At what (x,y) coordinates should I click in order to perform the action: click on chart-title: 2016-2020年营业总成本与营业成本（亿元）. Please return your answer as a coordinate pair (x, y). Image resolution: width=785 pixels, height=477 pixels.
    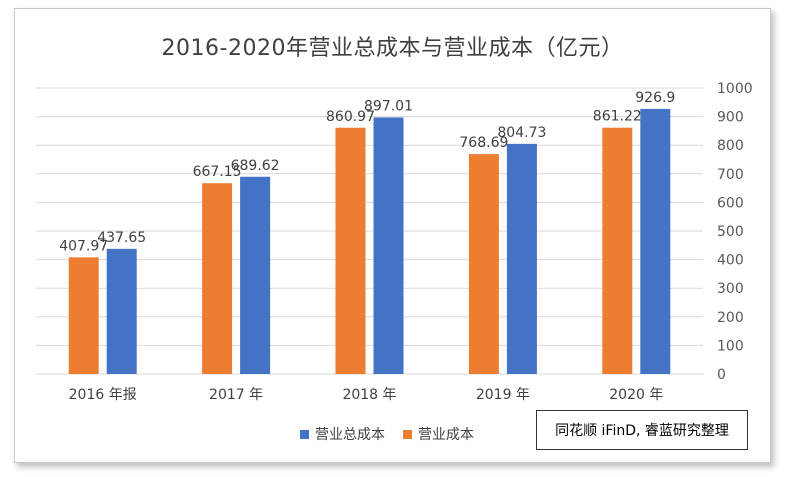
    Looking at the image, I should click on (392, 48).